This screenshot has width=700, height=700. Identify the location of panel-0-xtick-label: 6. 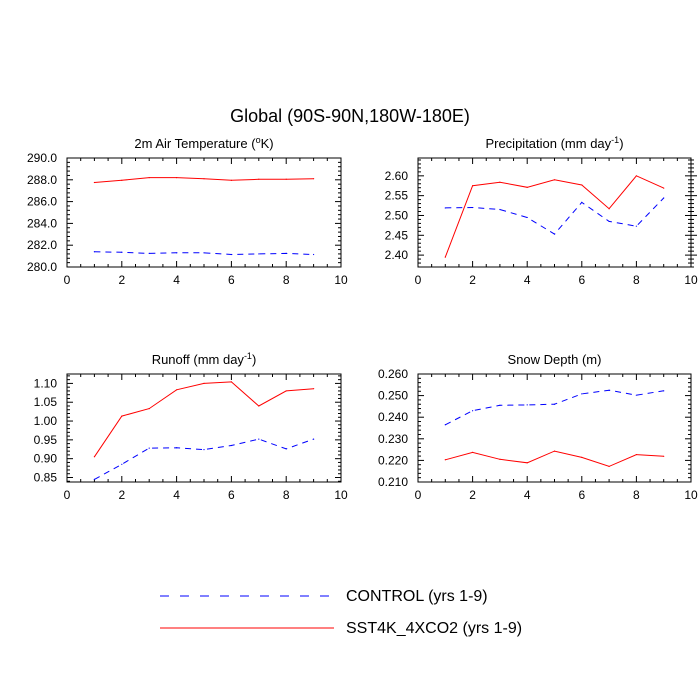
(231, 280).